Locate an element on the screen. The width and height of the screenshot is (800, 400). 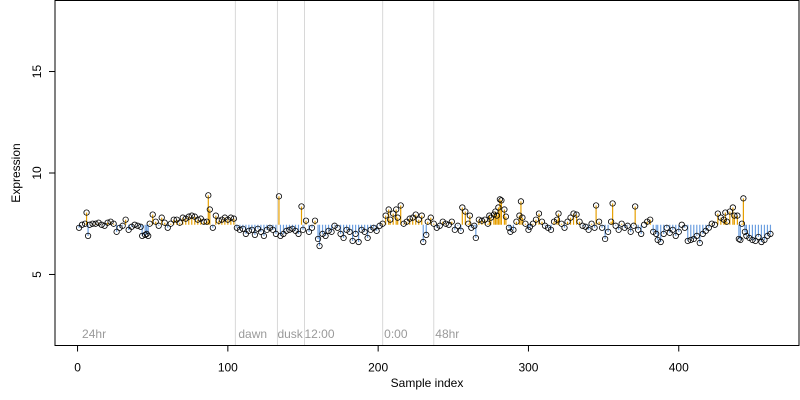
x-tick-label: 200 is located at coordinates (378, 368).